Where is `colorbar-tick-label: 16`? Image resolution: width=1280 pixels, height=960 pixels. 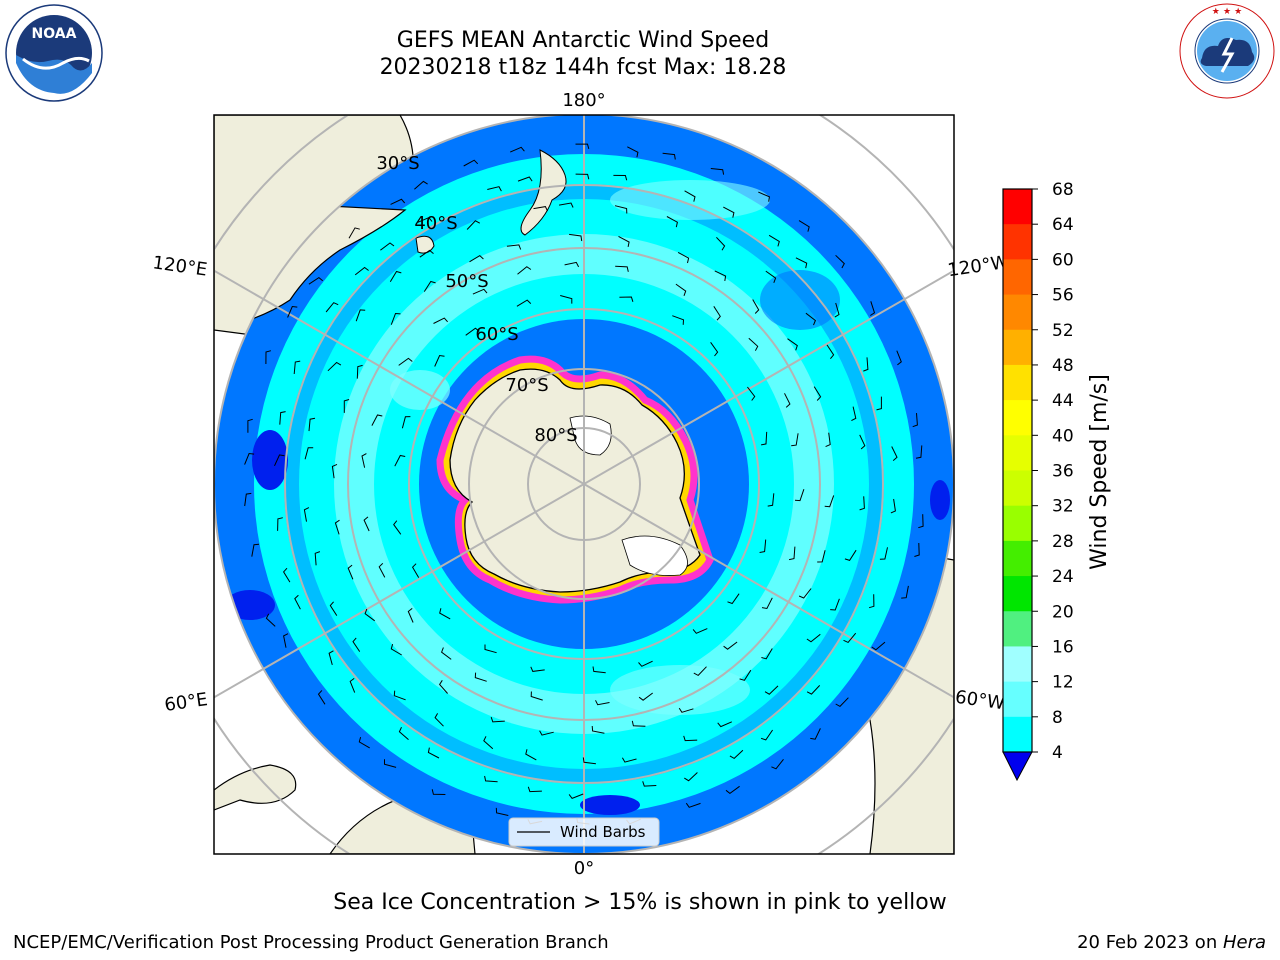
colorbar-tick-label: 16 is located at coordinates (1063, 647).